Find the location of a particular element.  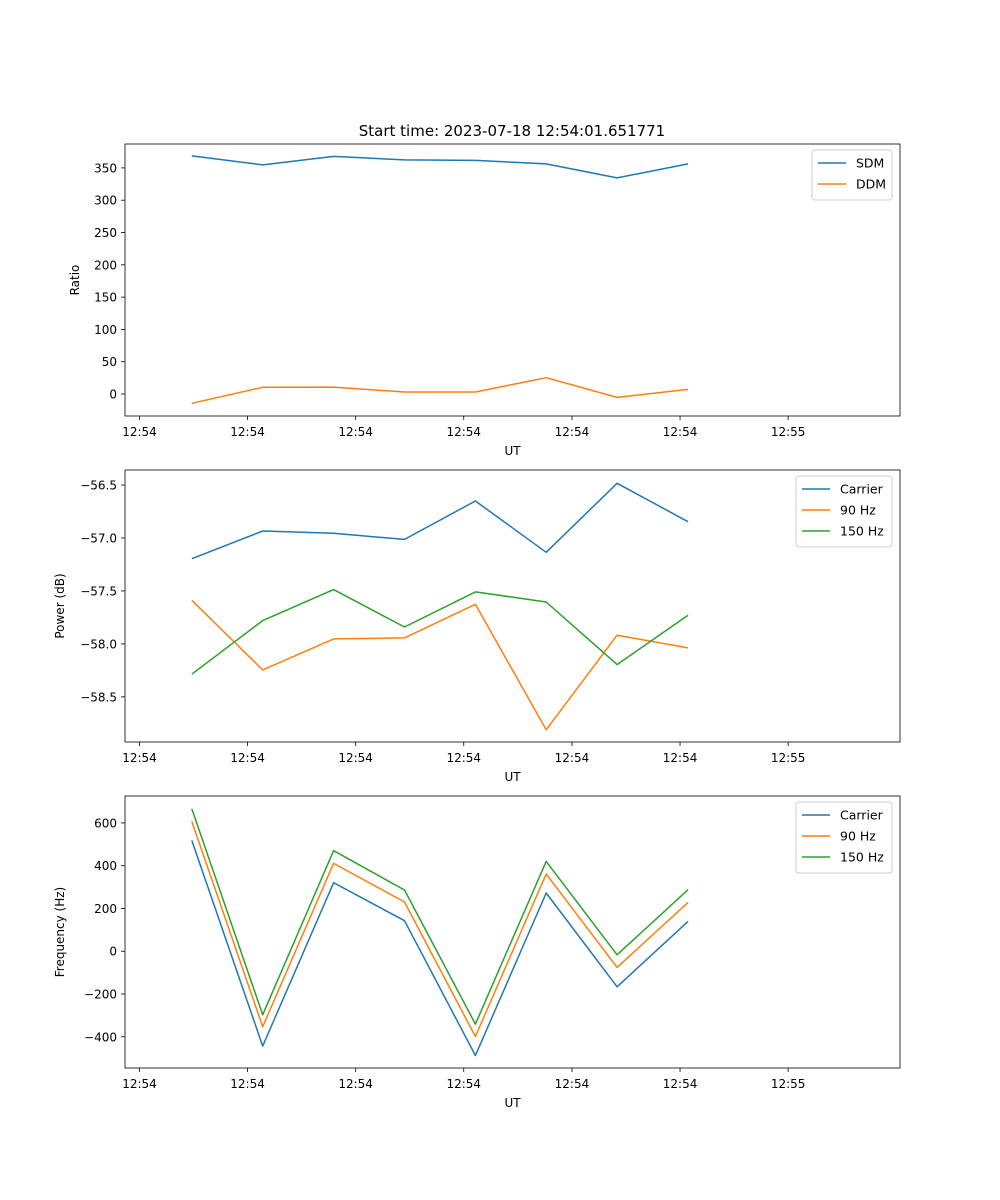

legend: SDM DDM is located at coordinates (852, 175).